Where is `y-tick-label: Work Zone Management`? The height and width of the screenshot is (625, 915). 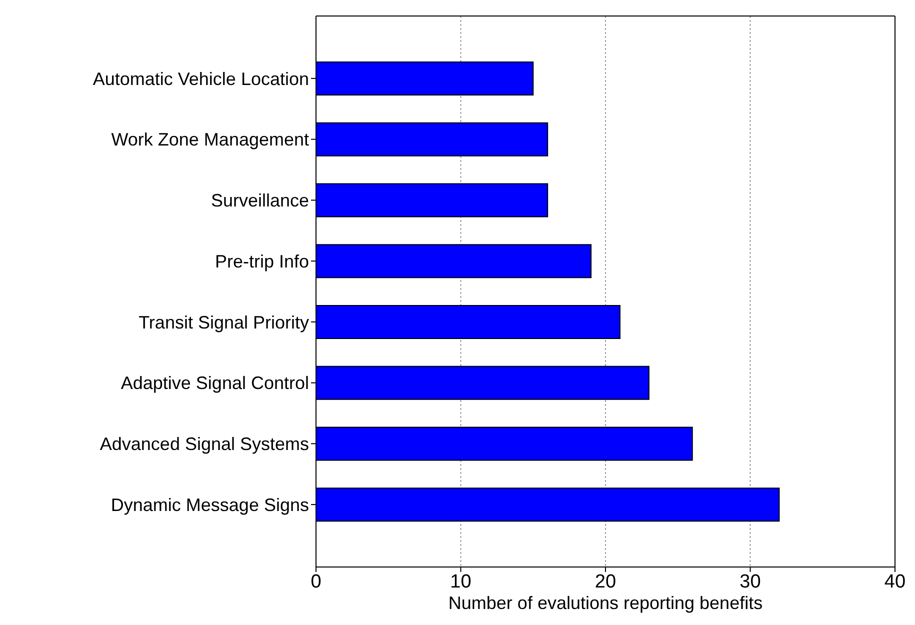 y-tick-label: Work Zone Management is located at coordinates (210, 140).